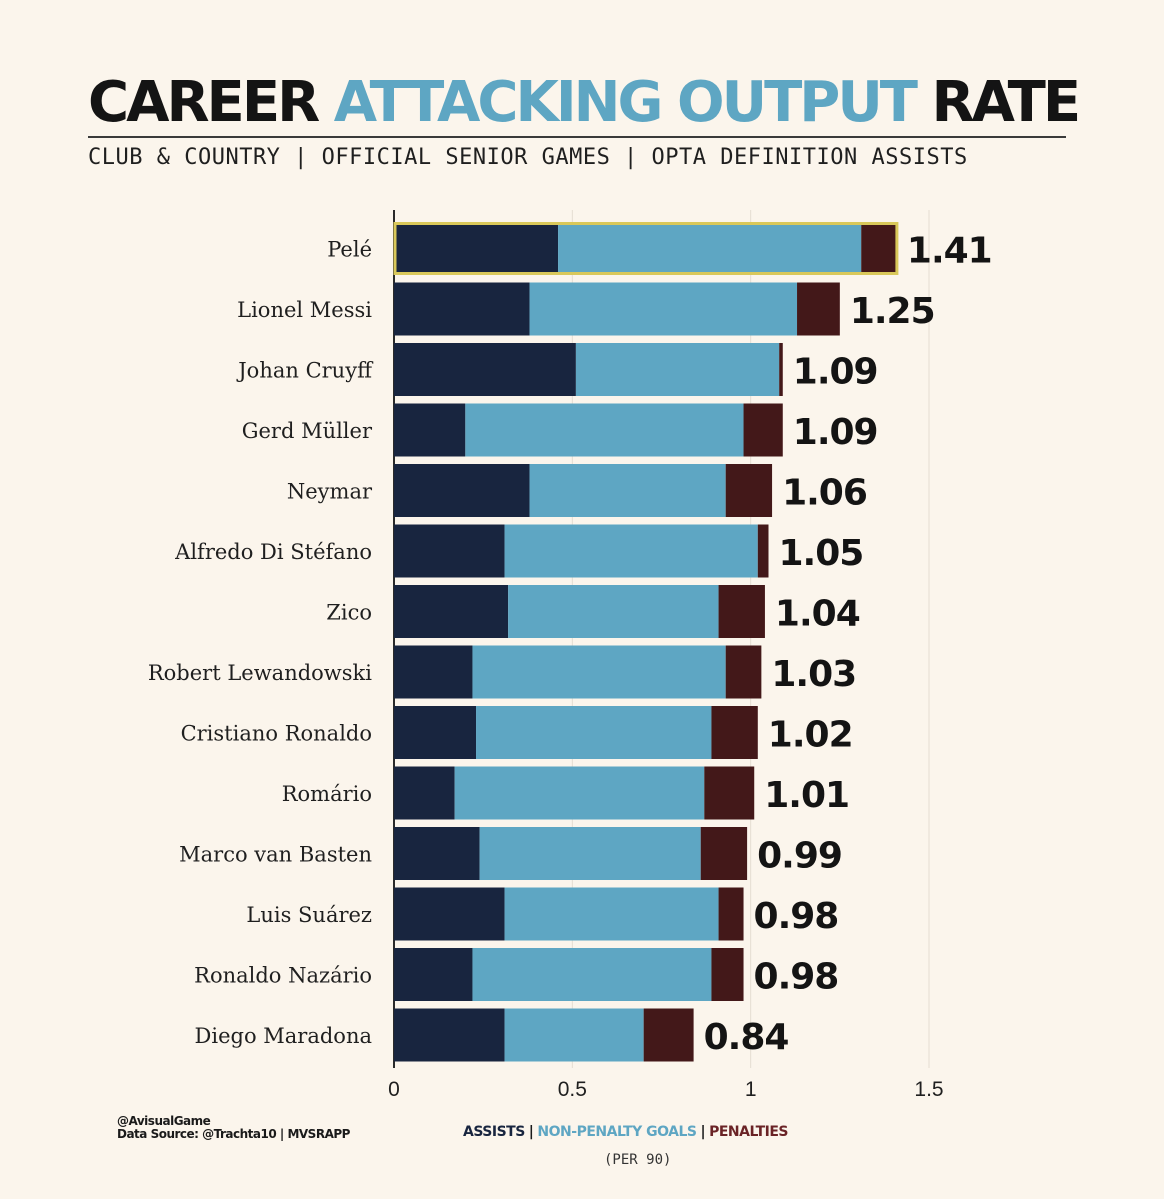  I want to click on total-value-label: 1.06, so click(824, 493).